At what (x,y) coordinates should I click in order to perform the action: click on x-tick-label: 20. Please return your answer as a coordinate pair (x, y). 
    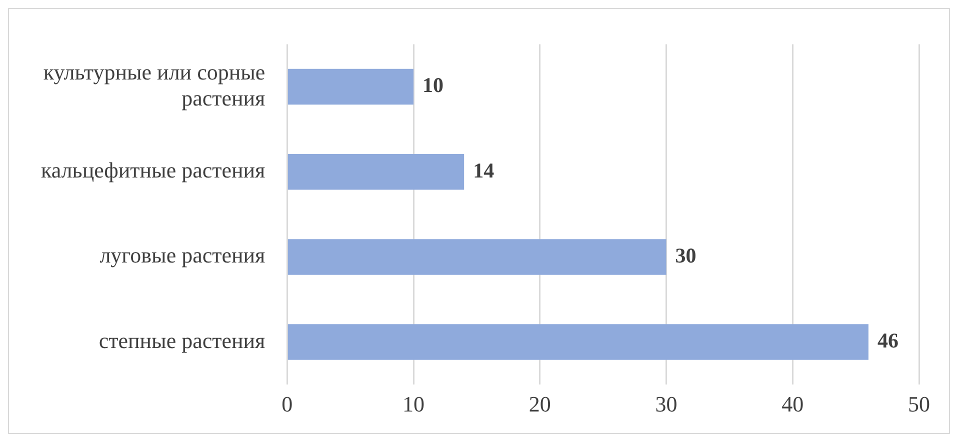
    Looking at the image, I should click on (539, 404).